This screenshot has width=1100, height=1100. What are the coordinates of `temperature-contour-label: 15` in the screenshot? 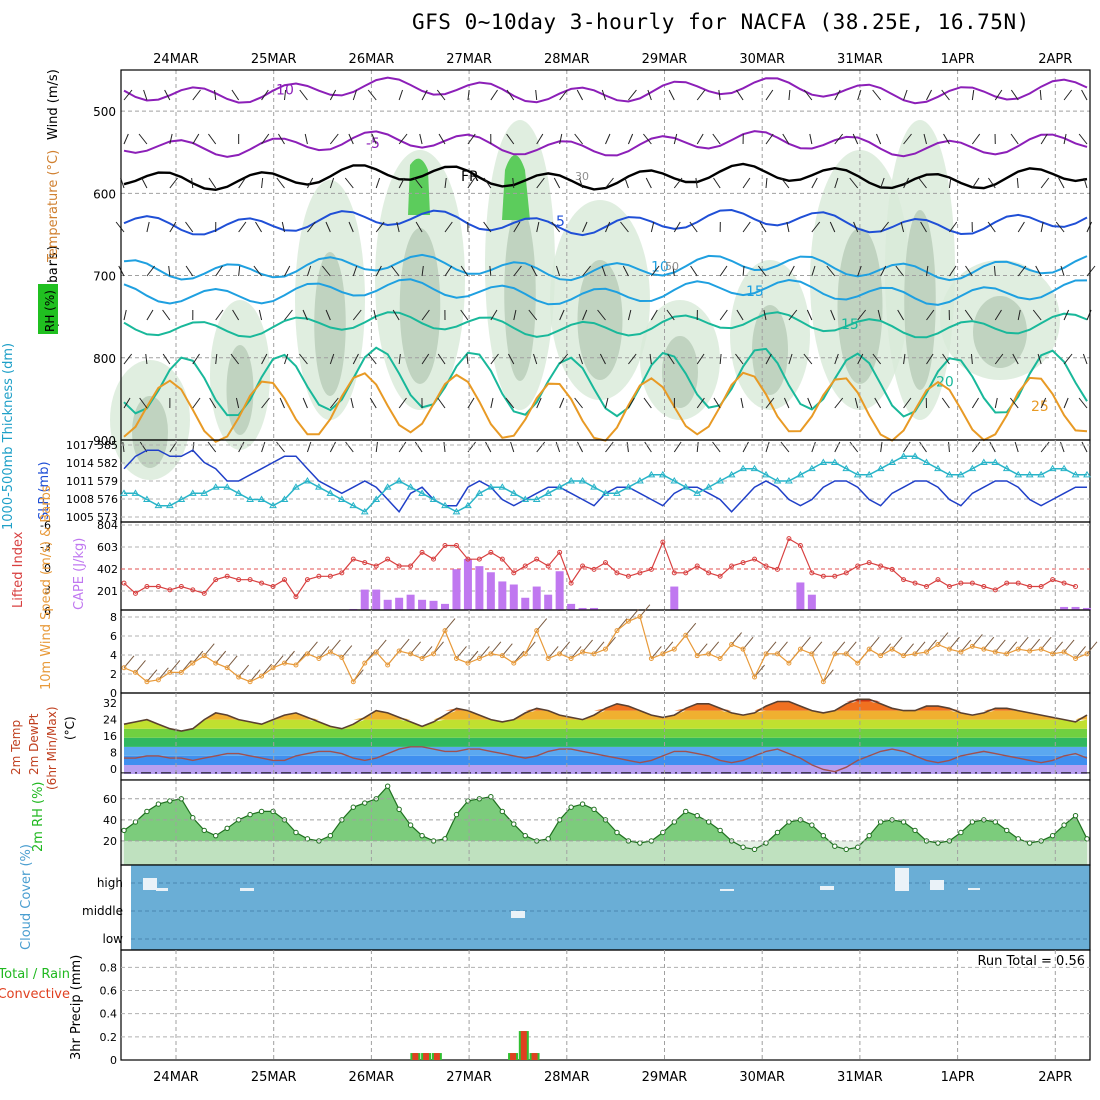 It's located at (850, 325).